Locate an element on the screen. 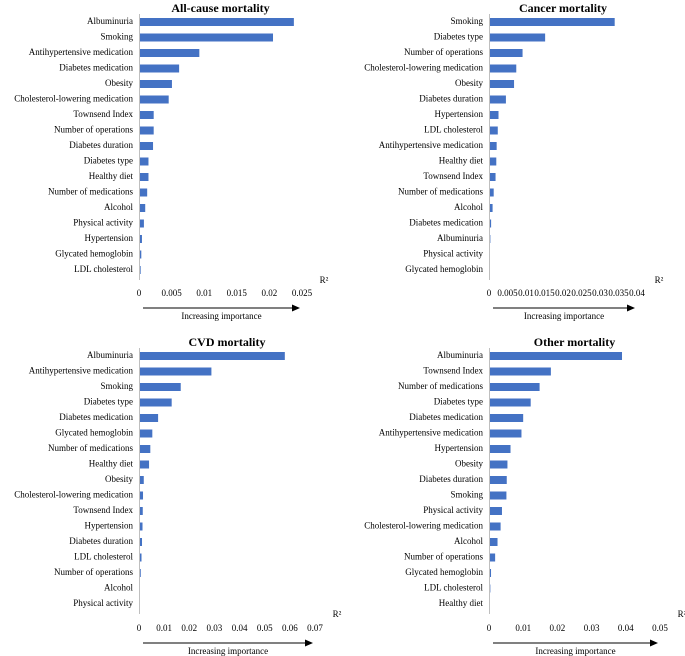 Image resolution: width=685 pixels, height=656 pixels. chart-title: All-cause mortality is located at coordinates (220, 8).